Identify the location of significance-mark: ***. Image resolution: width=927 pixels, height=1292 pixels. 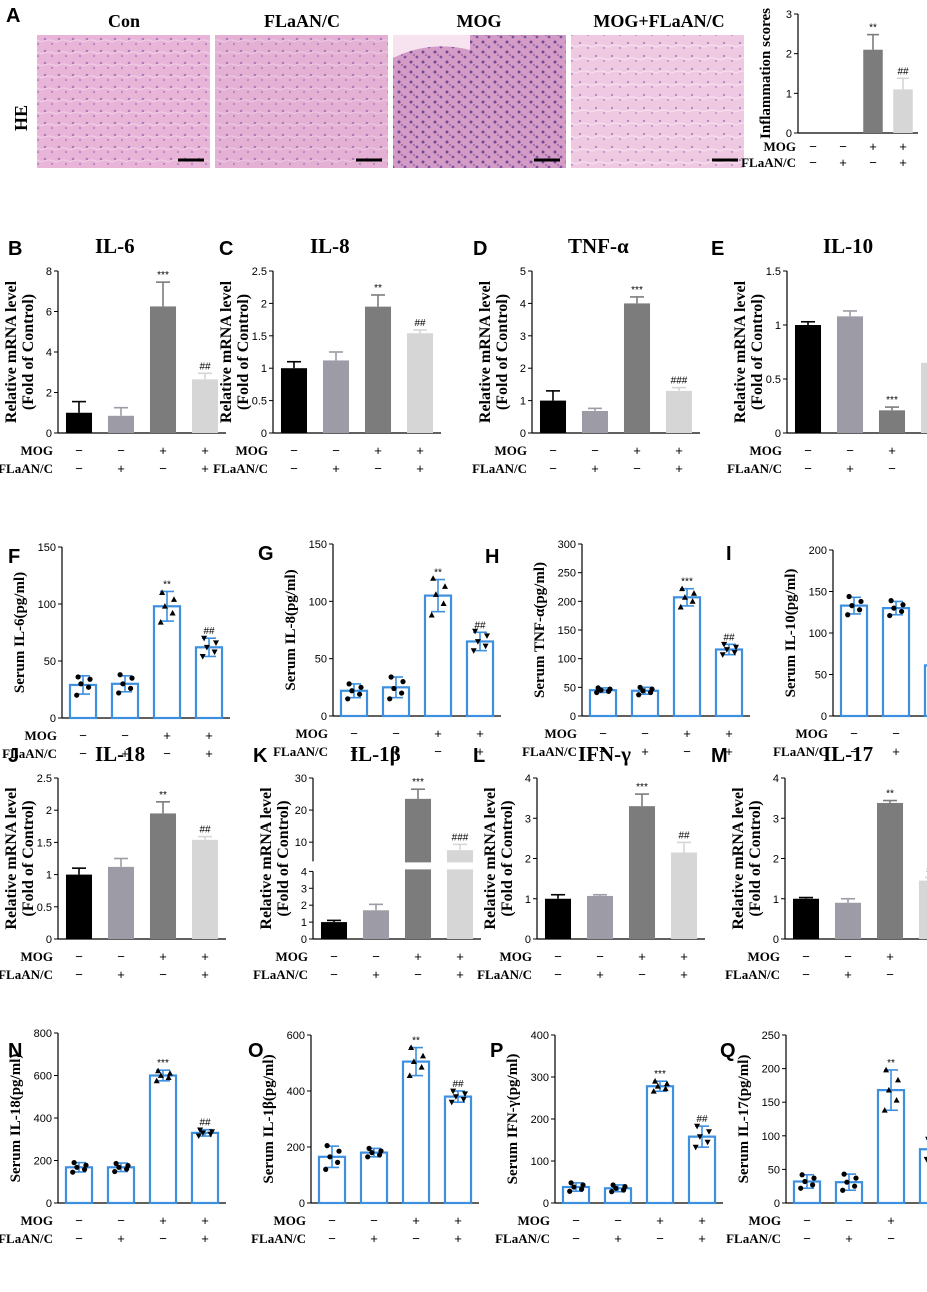
(642, 787).